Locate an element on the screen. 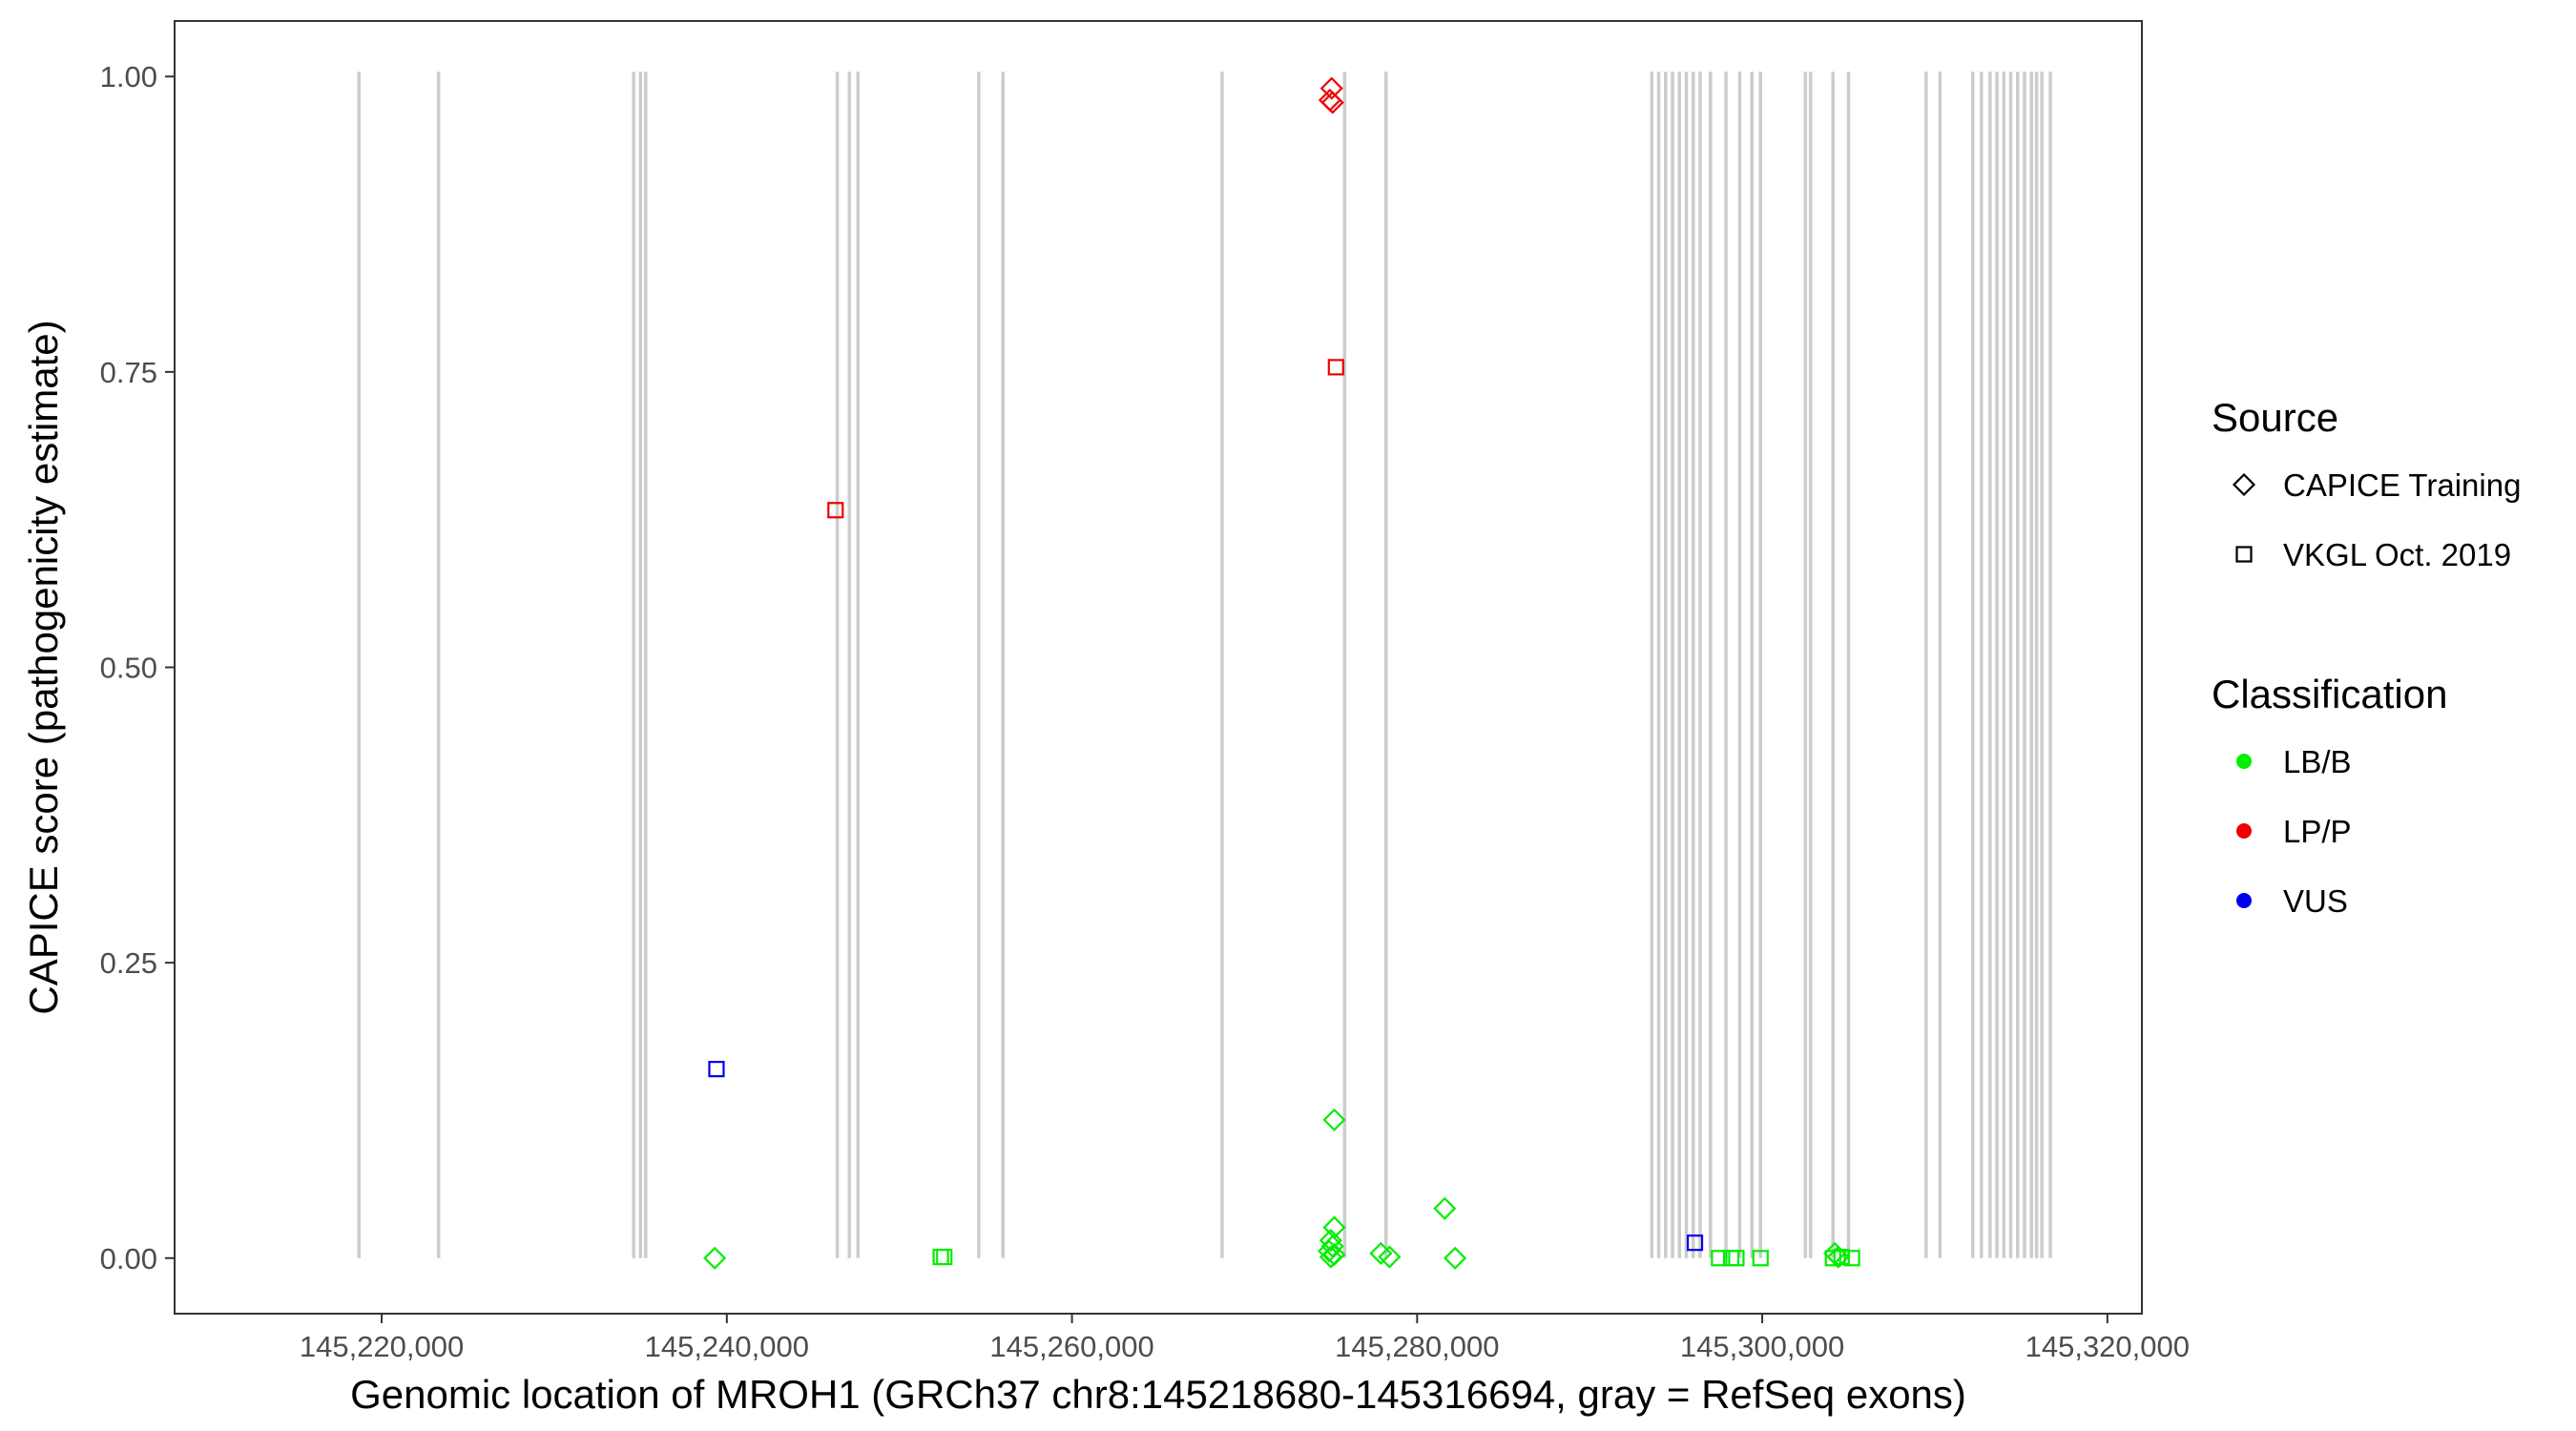 This screenshot has width=2576, height=1431. y-tick-label: 0.75 is located at coordinates (128, 372).